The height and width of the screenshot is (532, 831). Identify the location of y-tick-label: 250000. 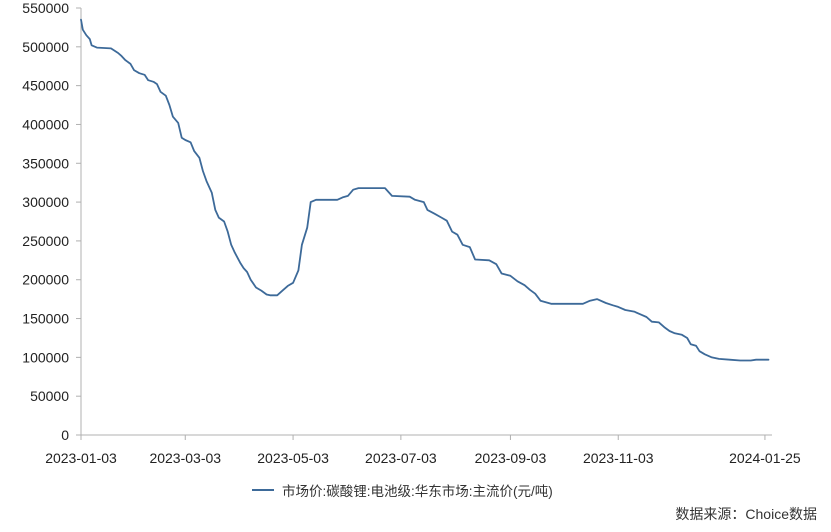
(45, 241).